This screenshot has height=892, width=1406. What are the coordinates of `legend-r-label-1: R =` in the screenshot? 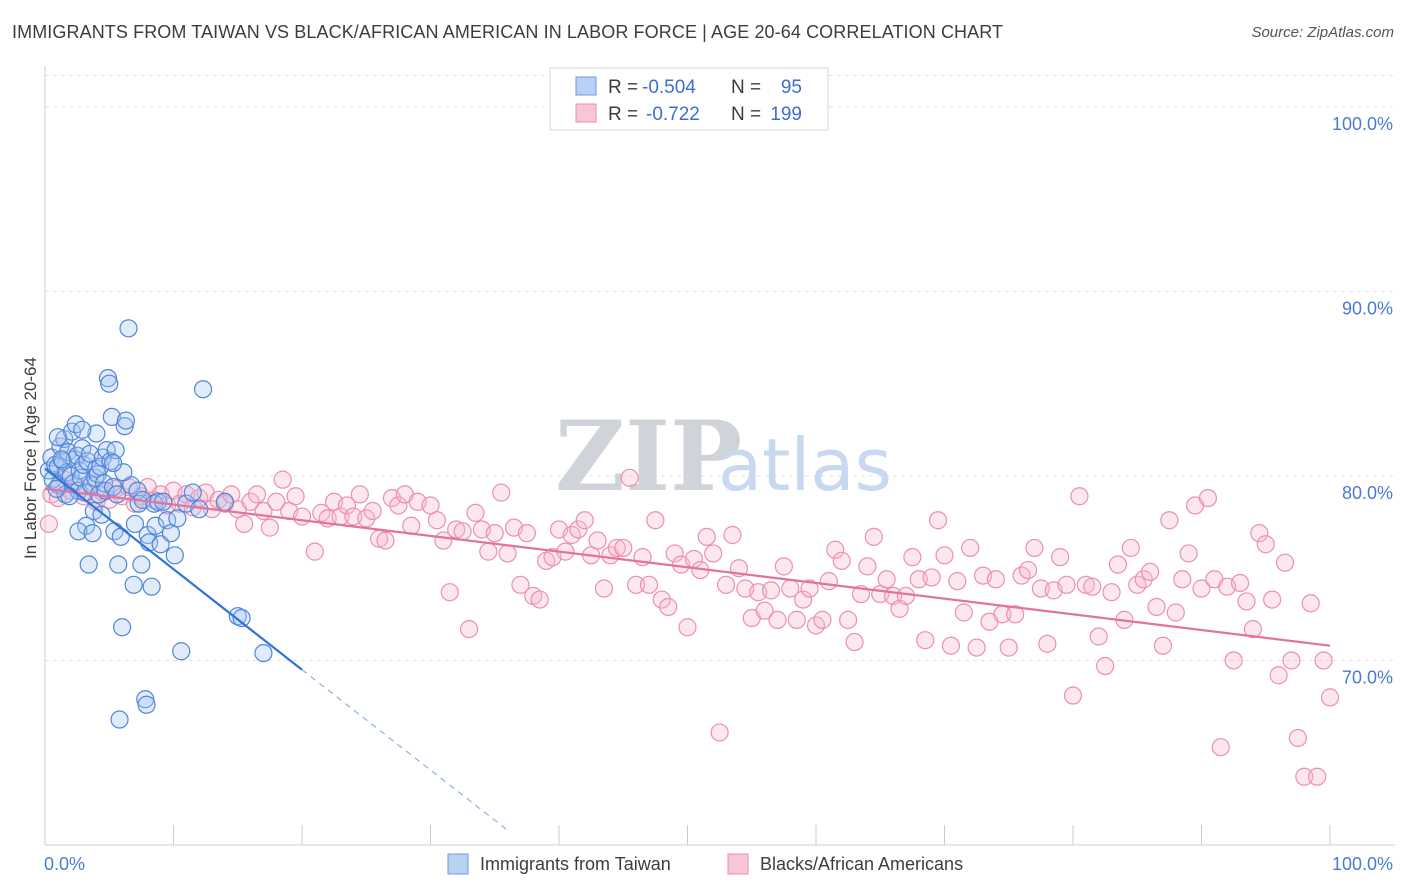 It's located at (623, 87).